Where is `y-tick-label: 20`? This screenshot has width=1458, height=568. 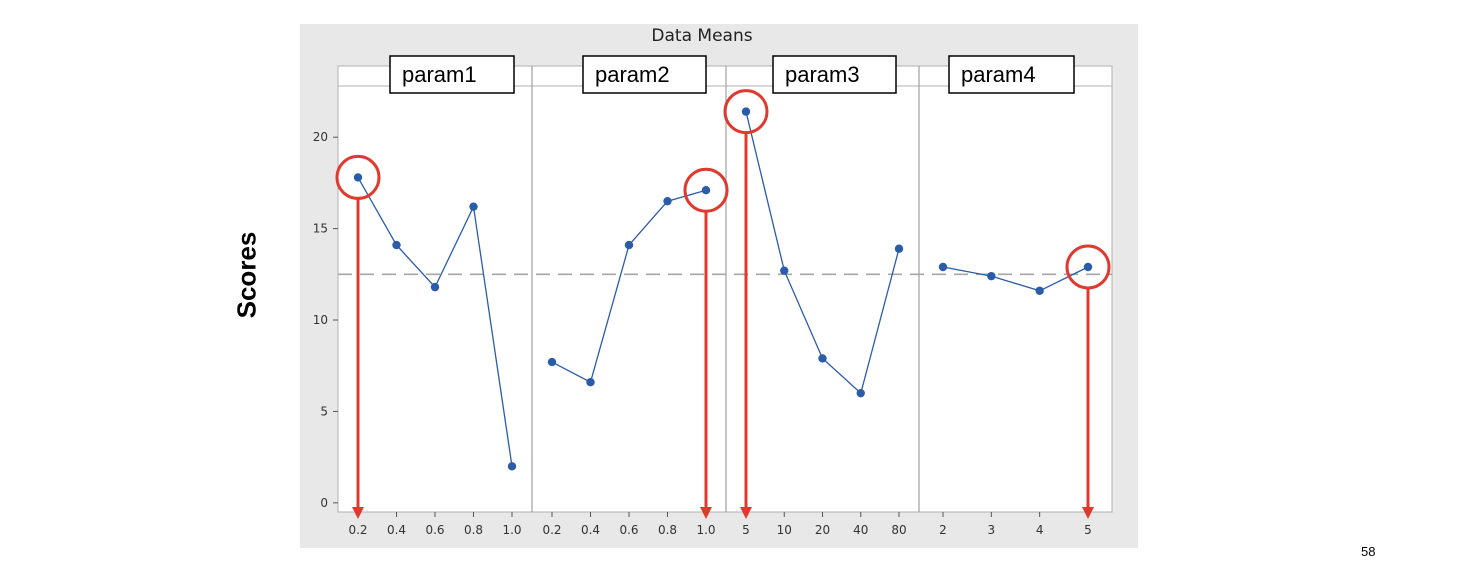
y-tick-label: 20 is located at coordinates (320, 137).